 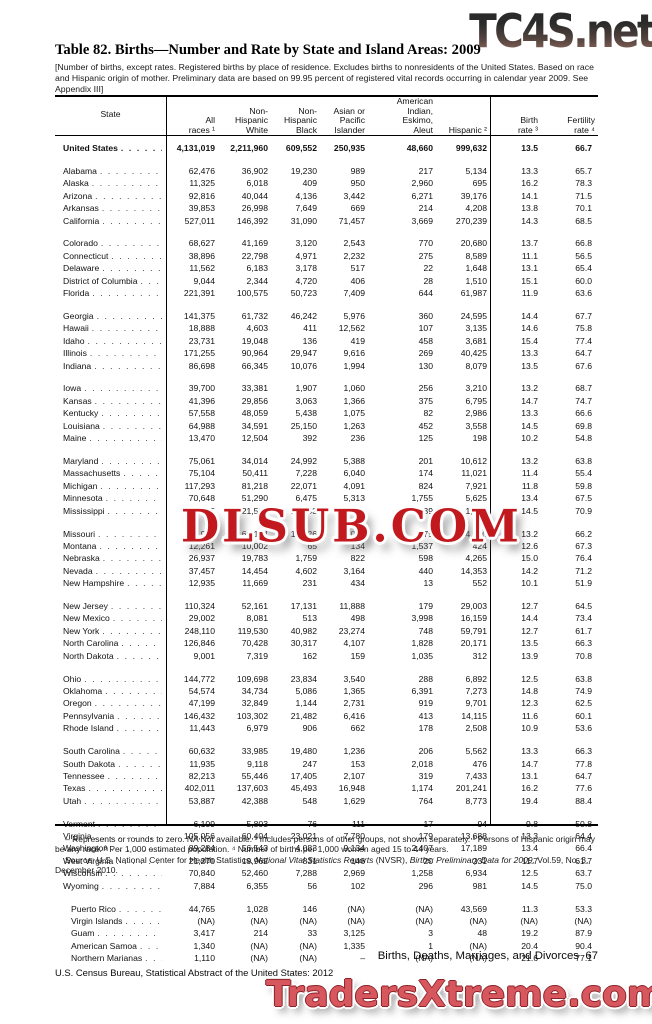 What do you see at coordinates (201, 618) in the screenshot?
I see `value-cell: 29,002` at bounding box center [201, 618].